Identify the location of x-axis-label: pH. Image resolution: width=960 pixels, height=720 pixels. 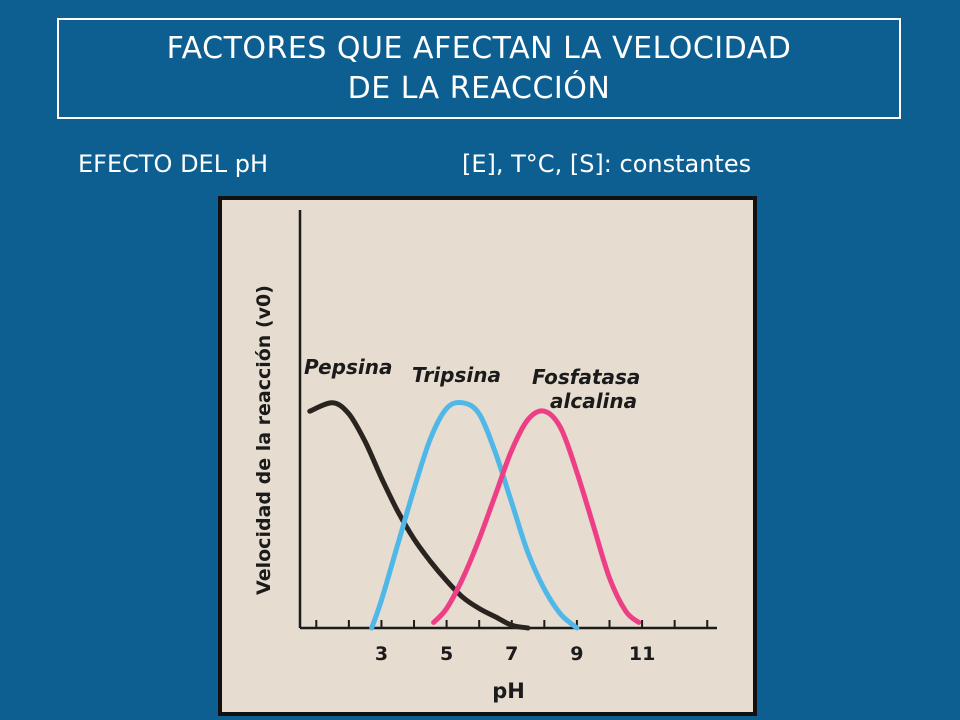
(508, 691).